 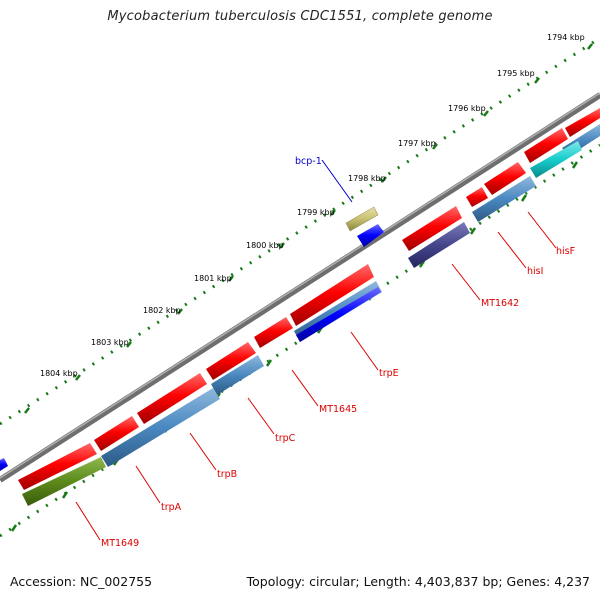 What do you see at coordinates (316, 212) in the screenshot?
I see `scale-label: 1799 kbp` at bounding box center [316, 212].